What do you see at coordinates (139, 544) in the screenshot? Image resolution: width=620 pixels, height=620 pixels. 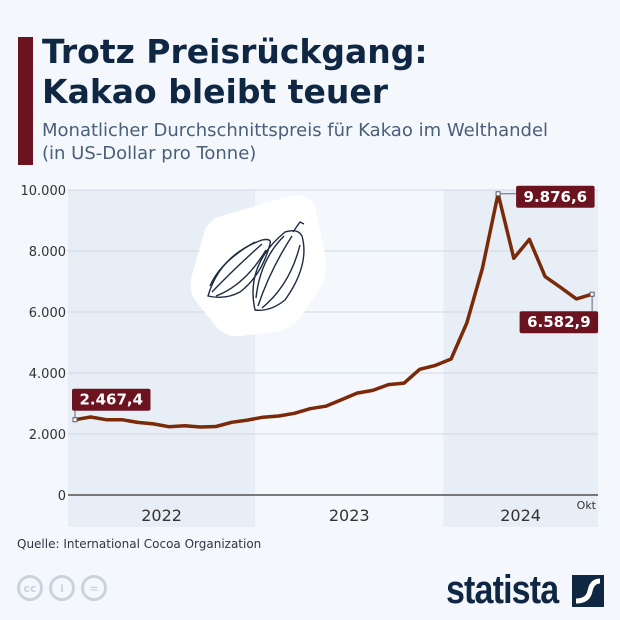 I see `source-note: Quelle: International Cocoa Organization` at bounding box center [139, 544].